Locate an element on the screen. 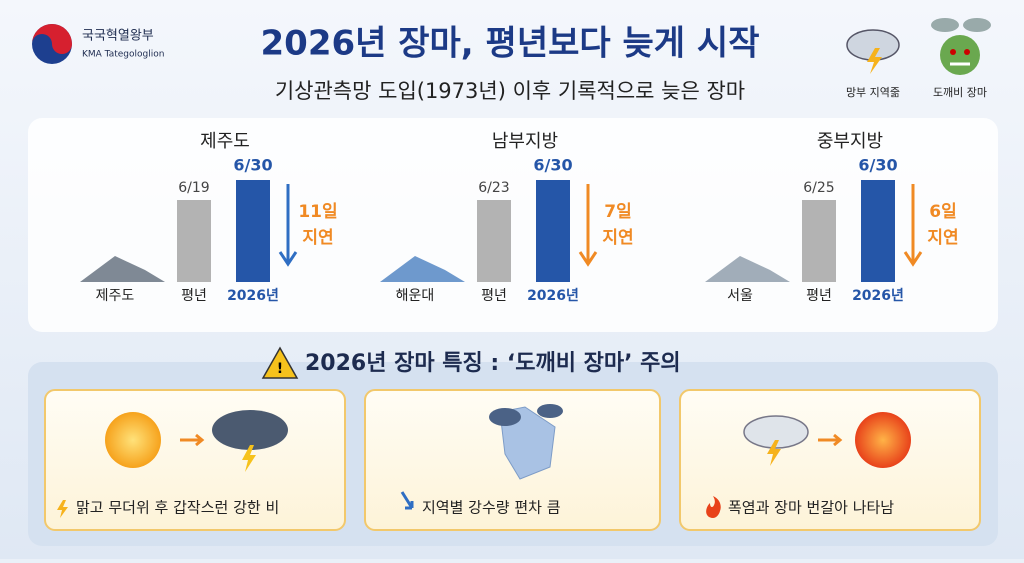 This screenshot has height=563, width=1024. goblin-icon is located at coordinates (961, 46).